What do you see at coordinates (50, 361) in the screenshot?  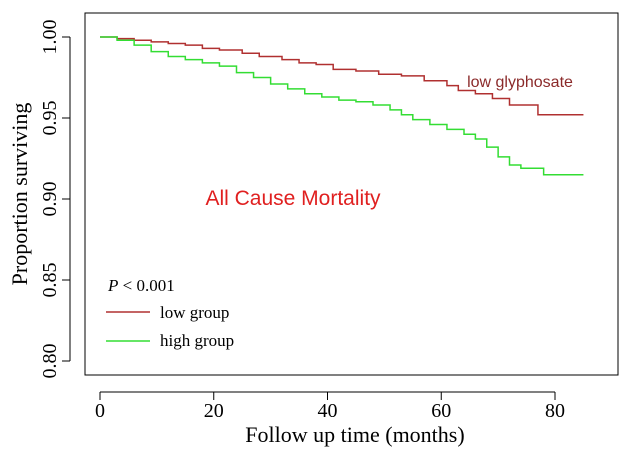 I see `y-tick-label: 0.80` at bounding box center [50, 361].